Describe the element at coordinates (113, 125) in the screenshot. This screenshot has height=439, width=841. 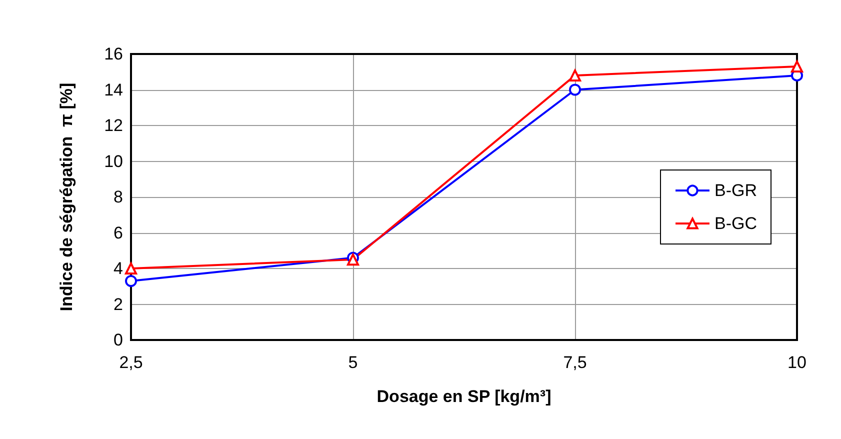
I see `y-tick-label: 12` at that location.